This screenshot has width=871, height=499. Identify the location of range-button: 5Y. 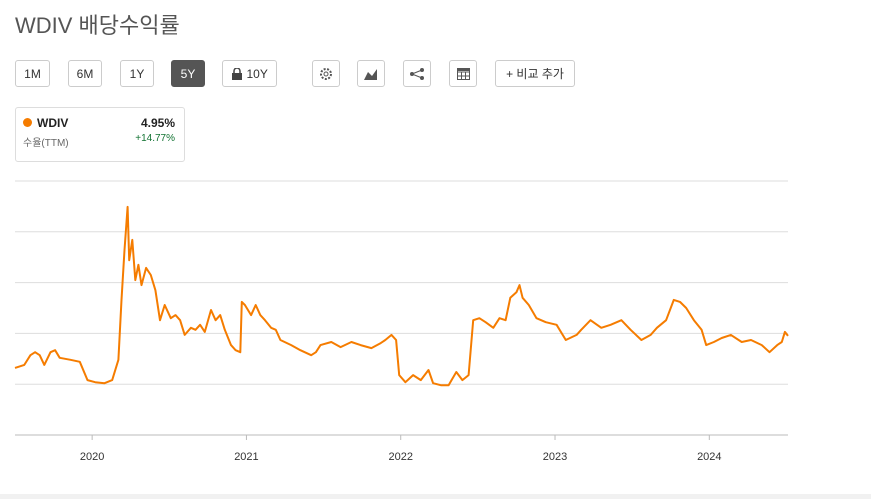
(188, 73).